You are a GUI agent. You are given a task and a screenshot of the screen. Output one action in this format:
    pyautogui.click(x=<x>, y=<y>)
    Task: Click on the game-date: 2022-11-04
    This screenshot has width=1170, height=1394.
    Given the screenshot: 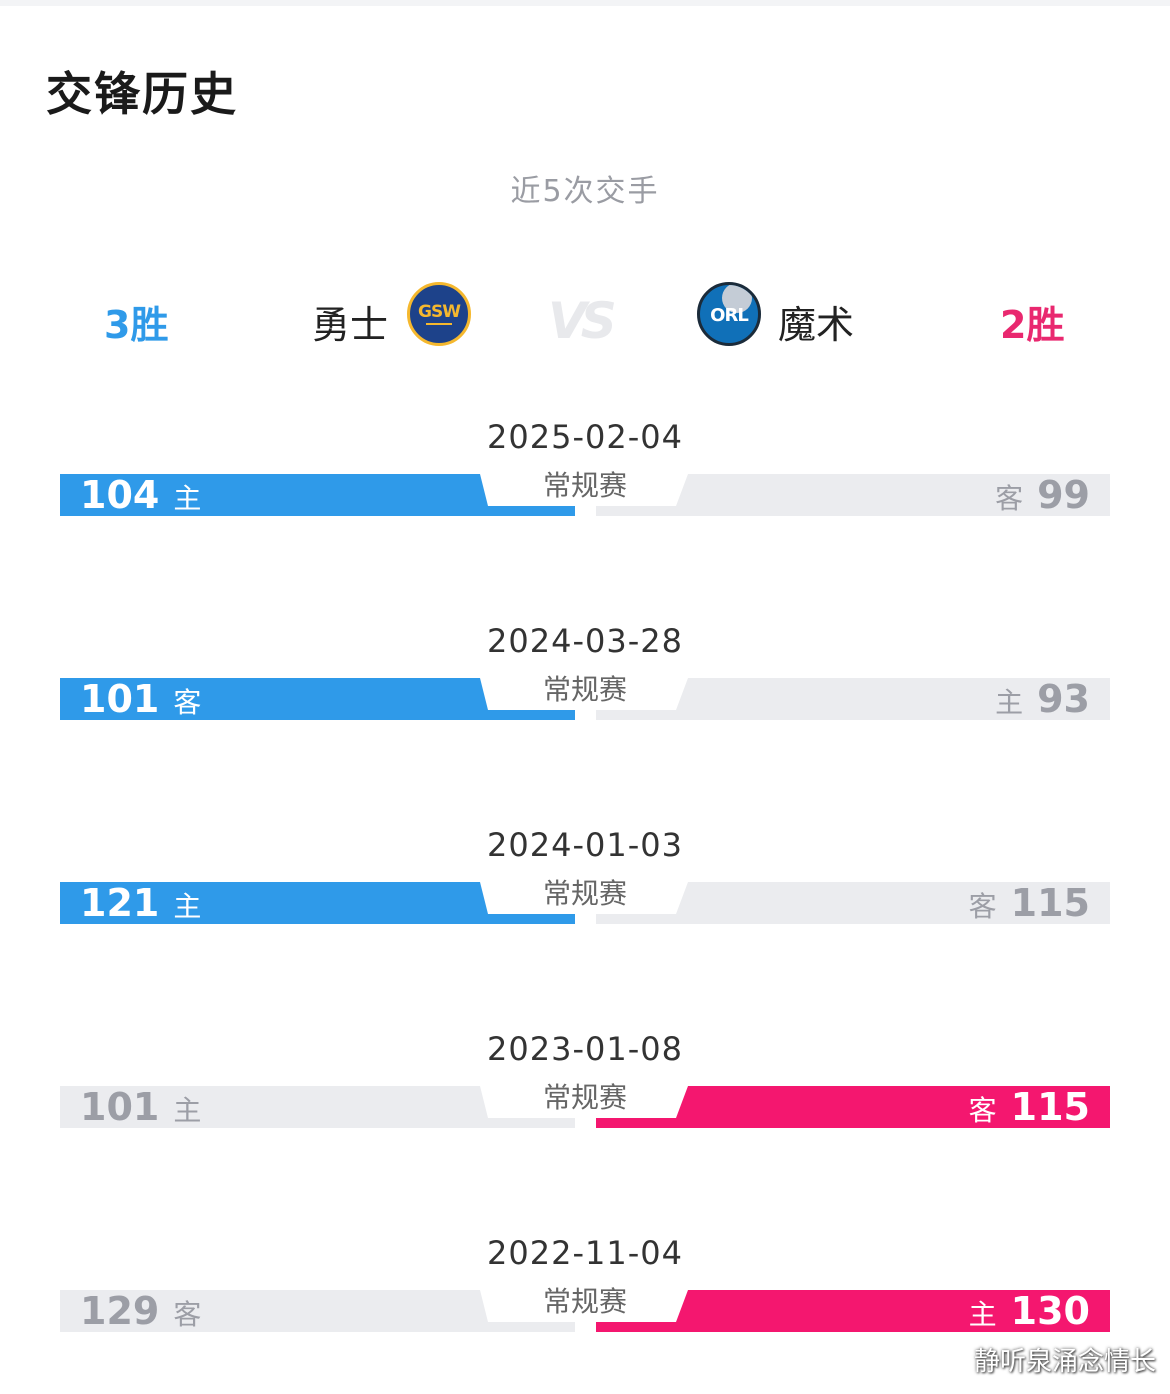 What is the action you would take?
    pyautogui.click(x=585, y=1253)
    